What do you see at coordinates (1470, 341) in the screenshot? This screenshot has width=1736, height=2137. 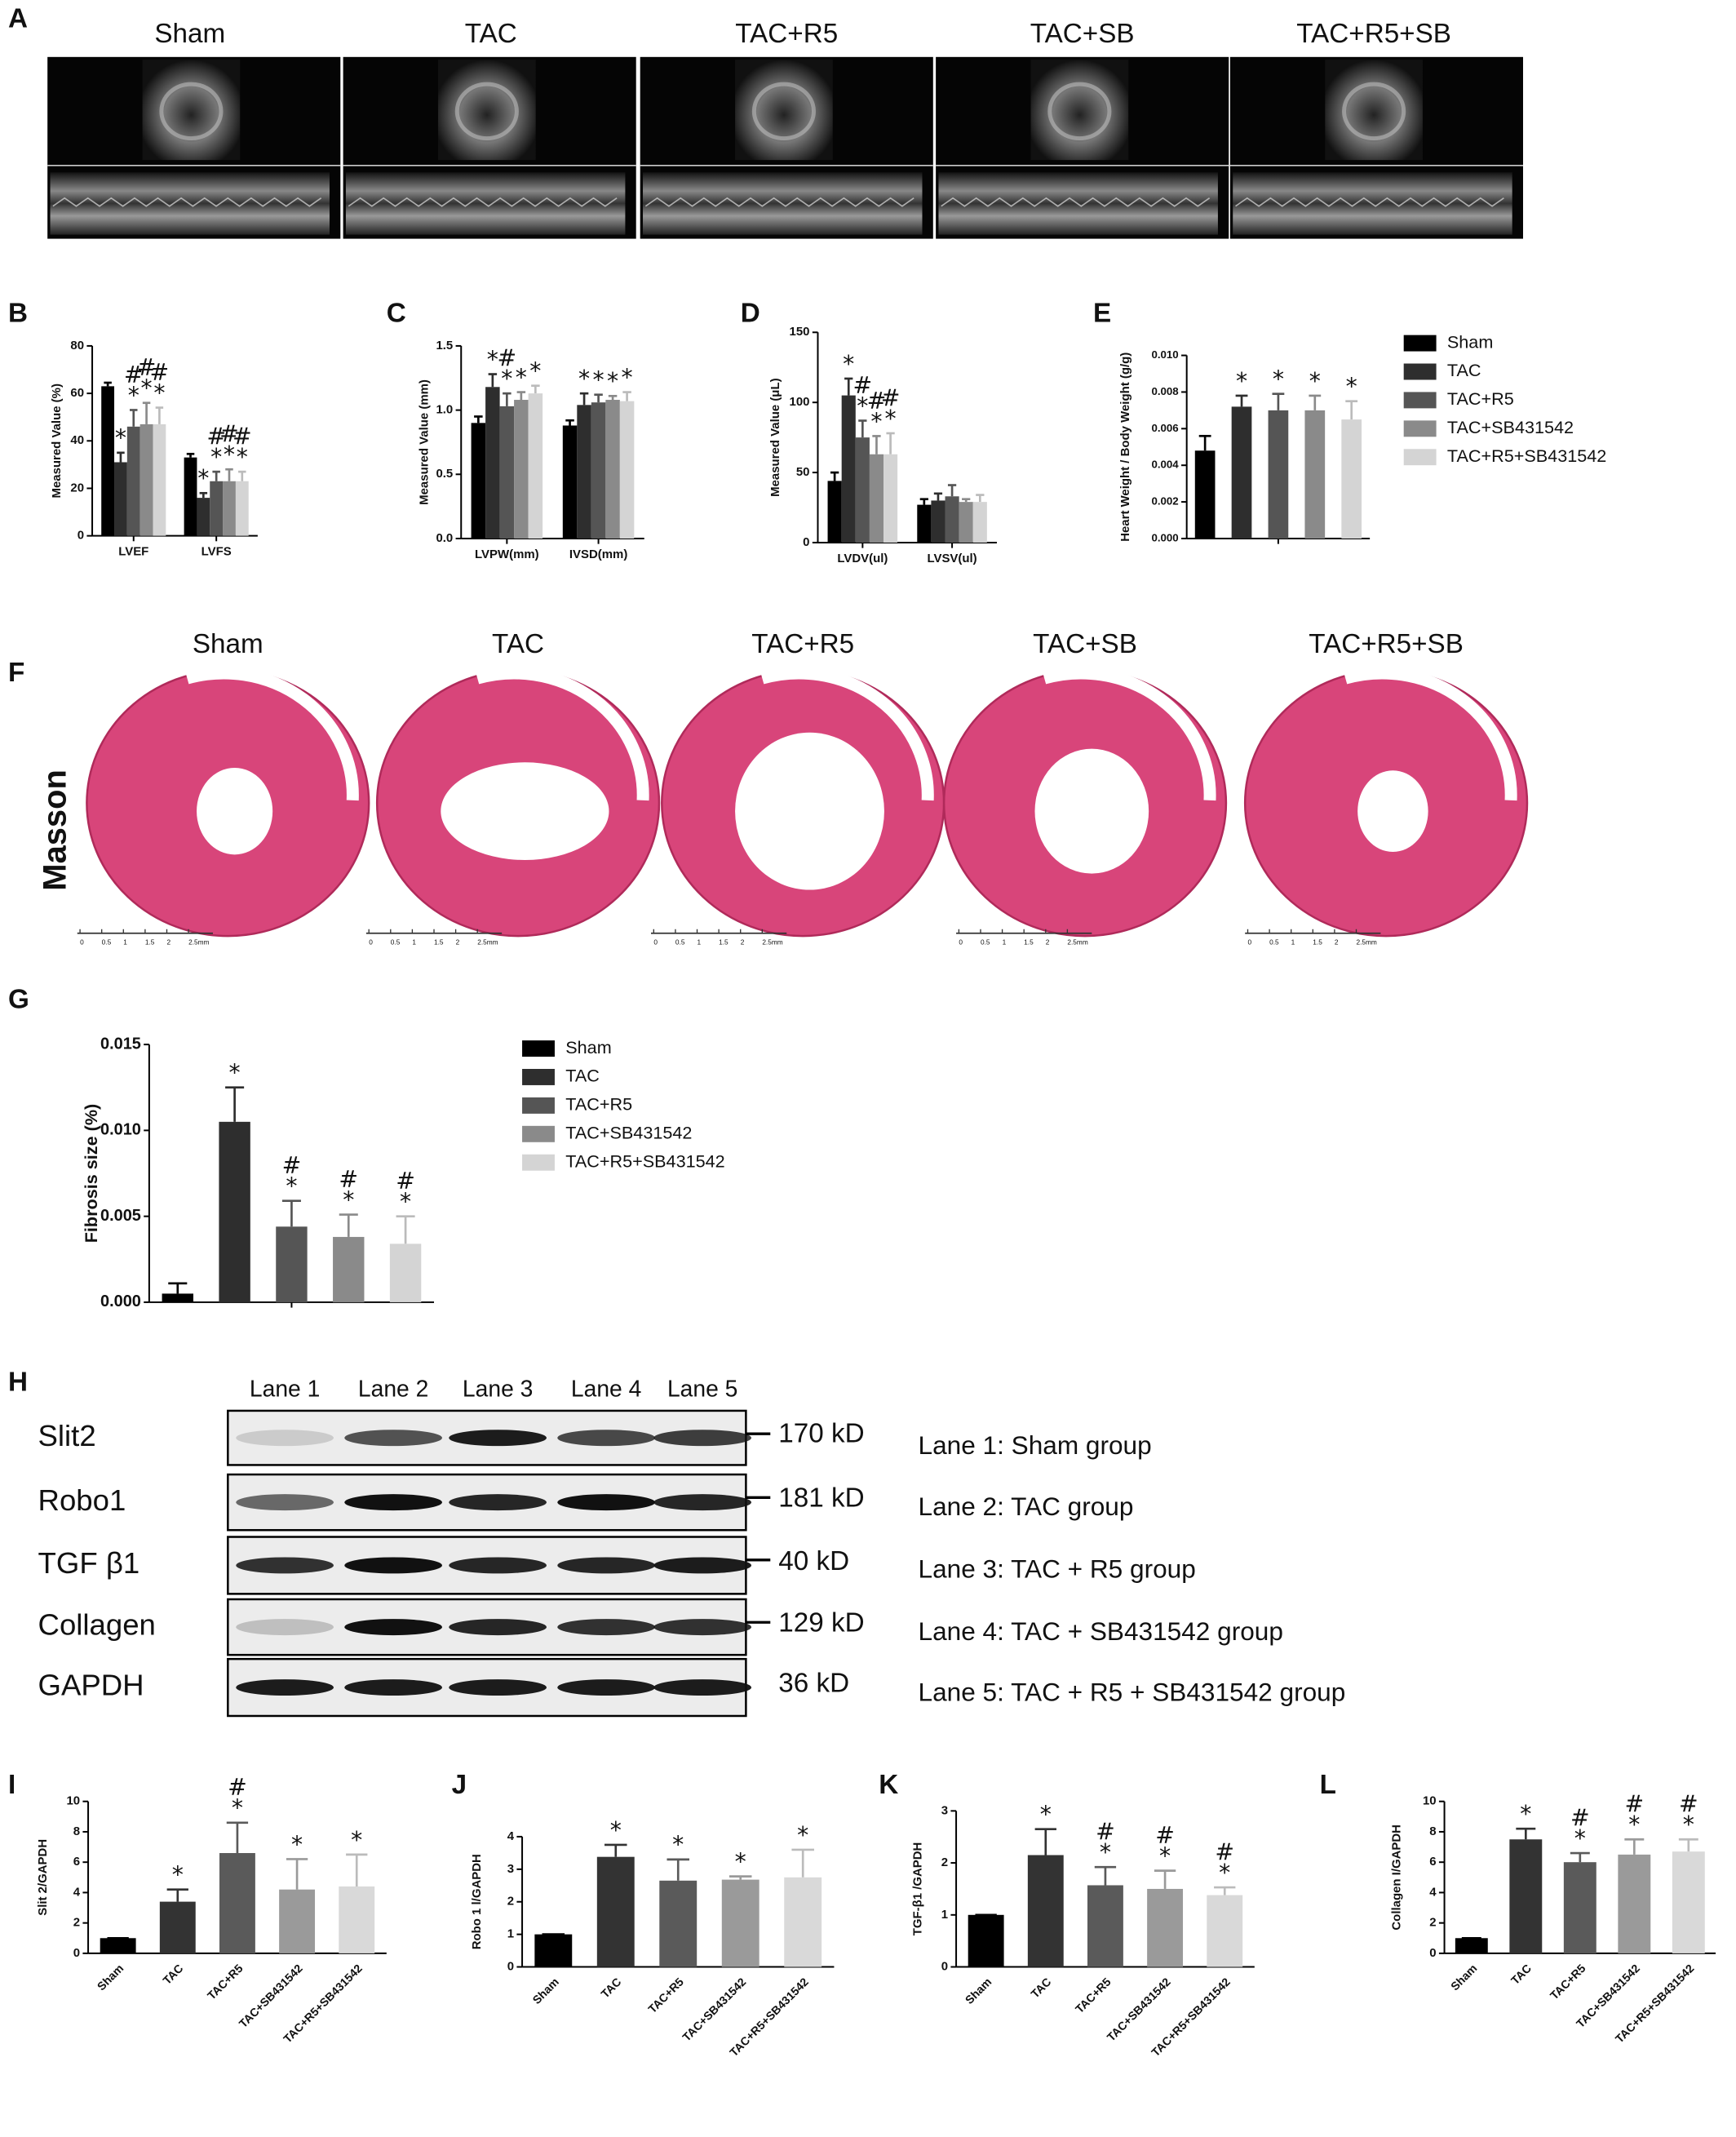 I see `legend-label: Sham` at bounding box center [1470, 341].